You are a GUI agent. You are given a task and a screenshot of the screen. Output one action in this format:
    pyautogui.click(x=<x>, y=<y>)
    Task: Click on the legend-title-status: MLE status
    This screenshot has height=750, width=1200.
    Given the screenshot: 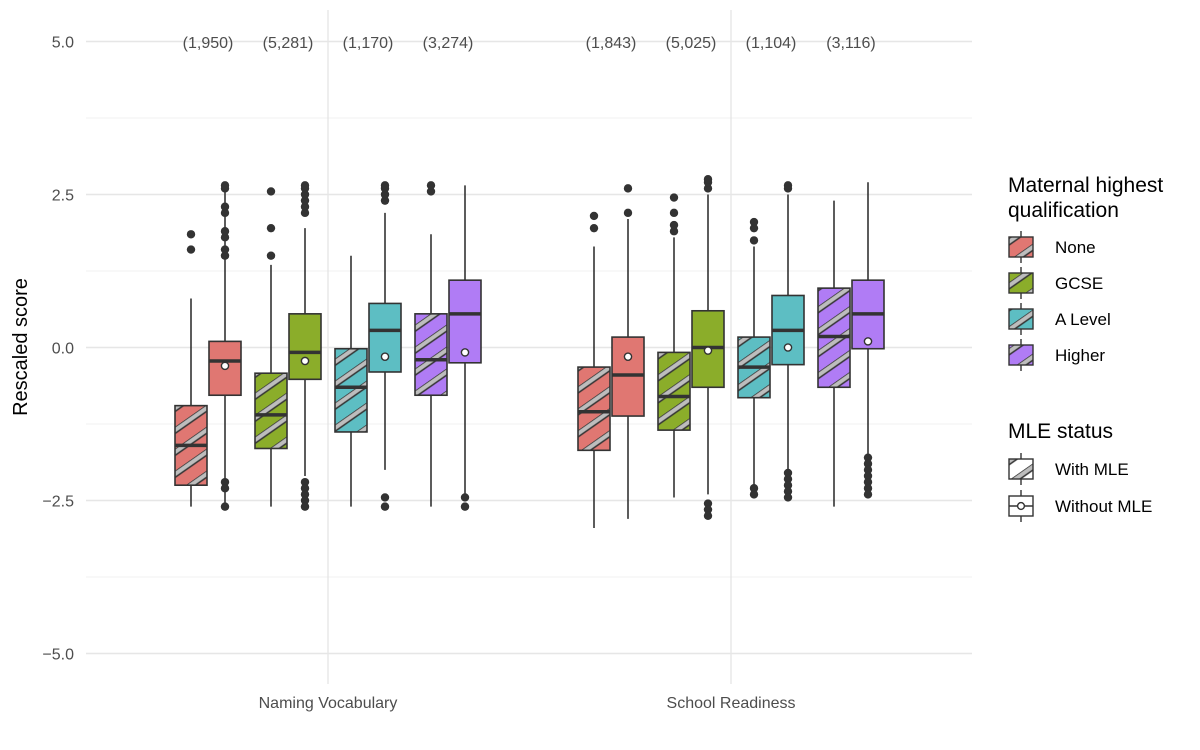 What is the action you would take?
    pyautogui.click(x=1060, y=431)
    